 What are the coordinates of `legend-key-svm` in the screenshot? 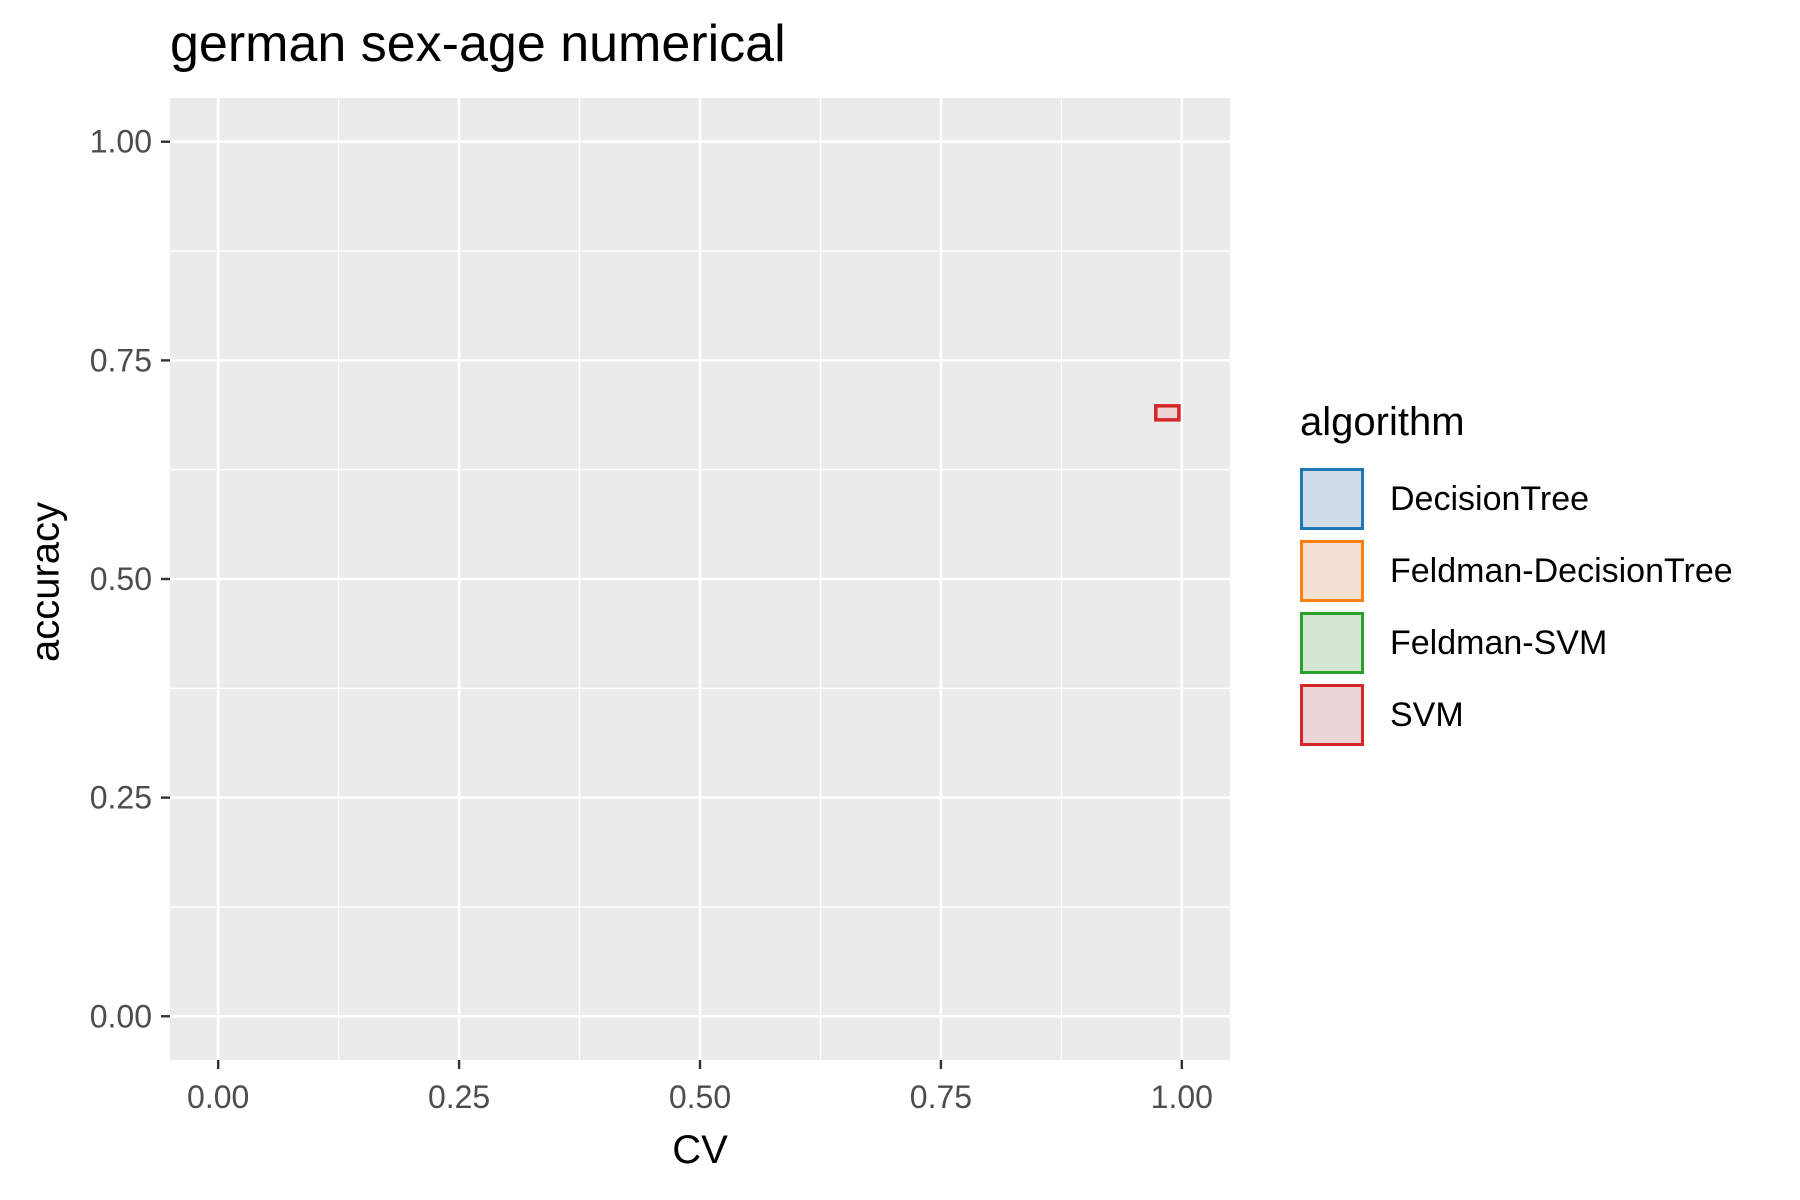 It's located at (1332, 715).